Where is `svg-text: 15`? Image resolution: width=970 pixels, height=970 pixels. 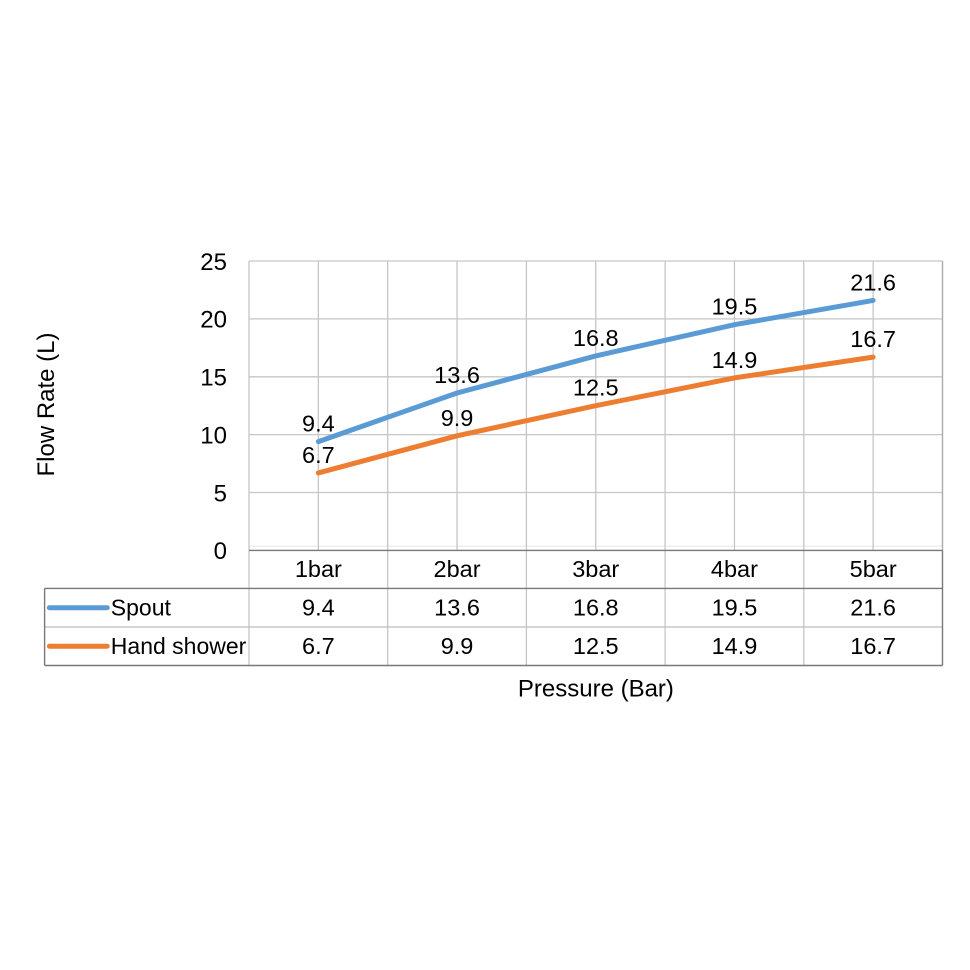 svg-text: 15 is located at coordinates (213, 378).